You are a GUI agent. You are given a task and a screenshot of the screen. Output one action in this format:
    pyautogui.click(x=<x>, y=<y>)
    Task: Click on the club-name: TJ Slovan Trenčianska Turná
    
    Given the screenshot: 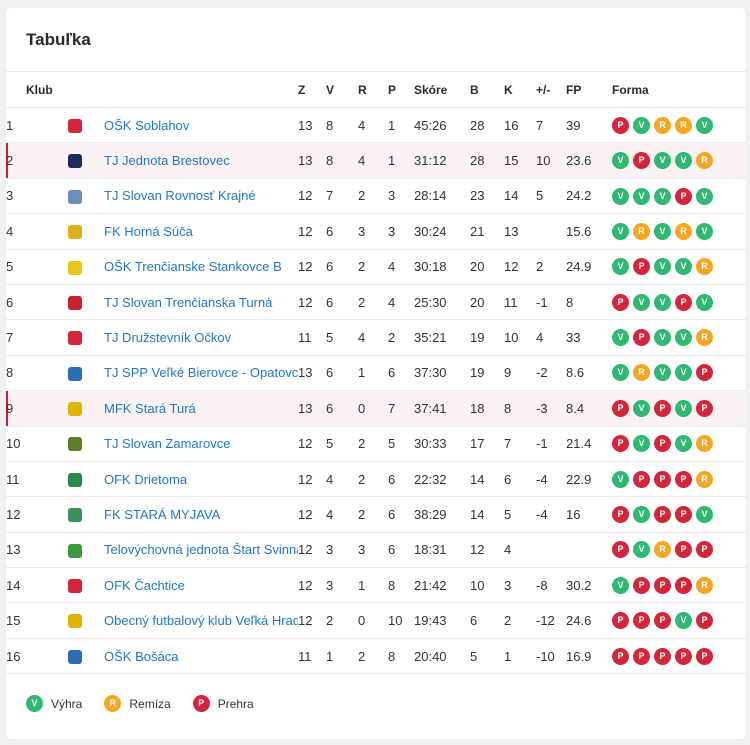 What is the action you would take?
    pyautogui.click(x=188, y=302)
    